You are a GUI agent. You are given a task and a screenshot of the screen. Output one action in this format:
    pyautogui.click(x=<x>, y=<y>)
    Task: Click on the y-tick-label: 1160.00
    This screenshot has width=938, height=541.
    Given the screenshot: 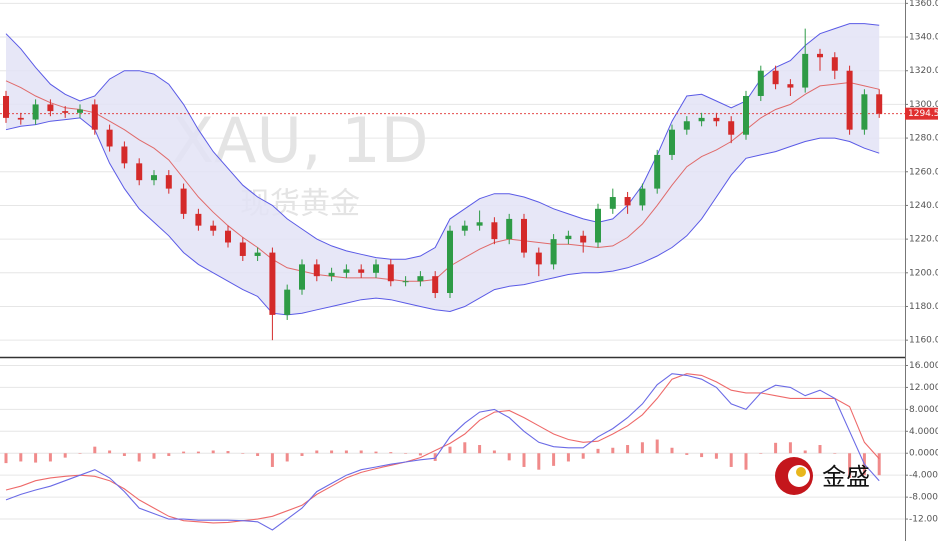 What is the action you would take?
    pyautogui.click(x=923, y=341)
    